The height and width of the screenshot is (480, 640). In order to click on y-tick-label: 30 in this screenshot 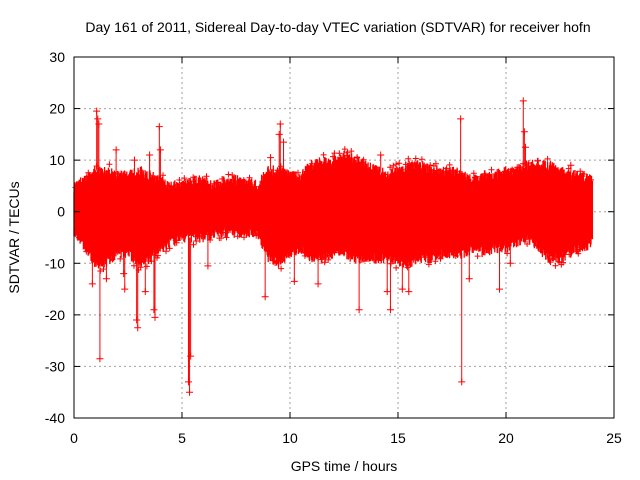, I will do `click(57, 57)`.